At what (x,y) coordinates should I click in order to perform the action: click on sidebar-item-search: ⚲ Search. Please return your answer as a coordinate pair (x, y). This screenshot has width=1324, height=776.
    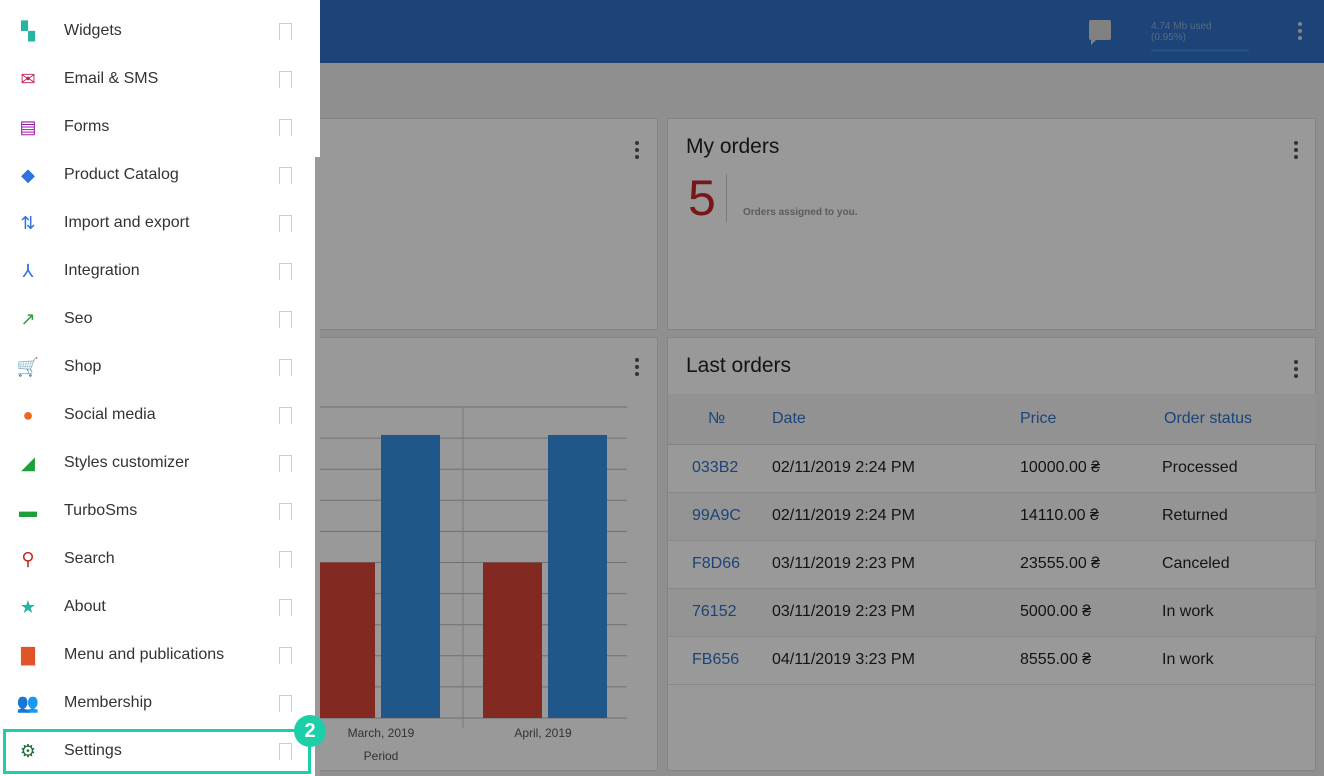
    Looking at the image, I should click on (157, 559).